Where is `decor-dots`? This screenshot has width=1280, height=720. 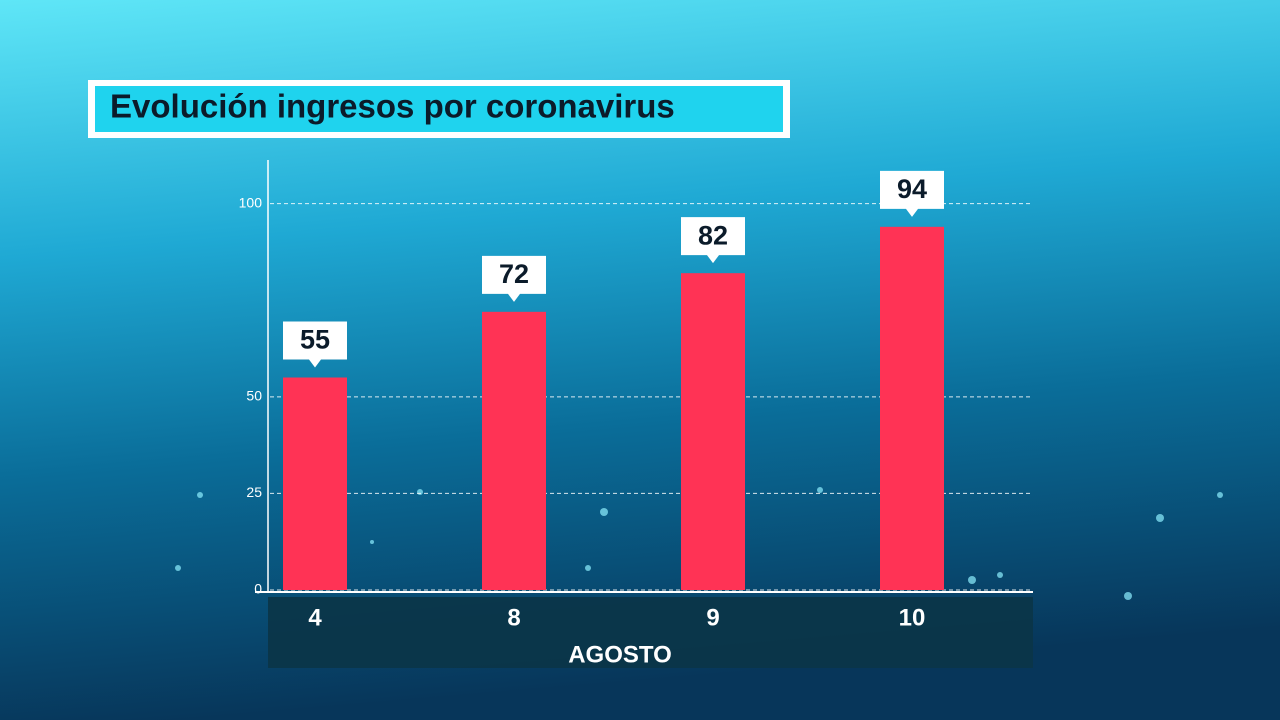 decor-dots is located at coordinates (699, 543).